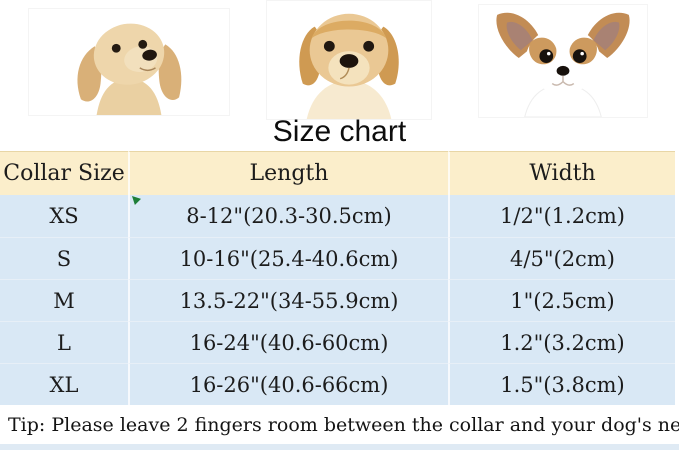 This screenshot has height=450, width=679. What do you see at coordinates (561, 216) in the screenshot?
I see `cell-width: 1/2"(1.2cm)` at bounding box center [561, 216].